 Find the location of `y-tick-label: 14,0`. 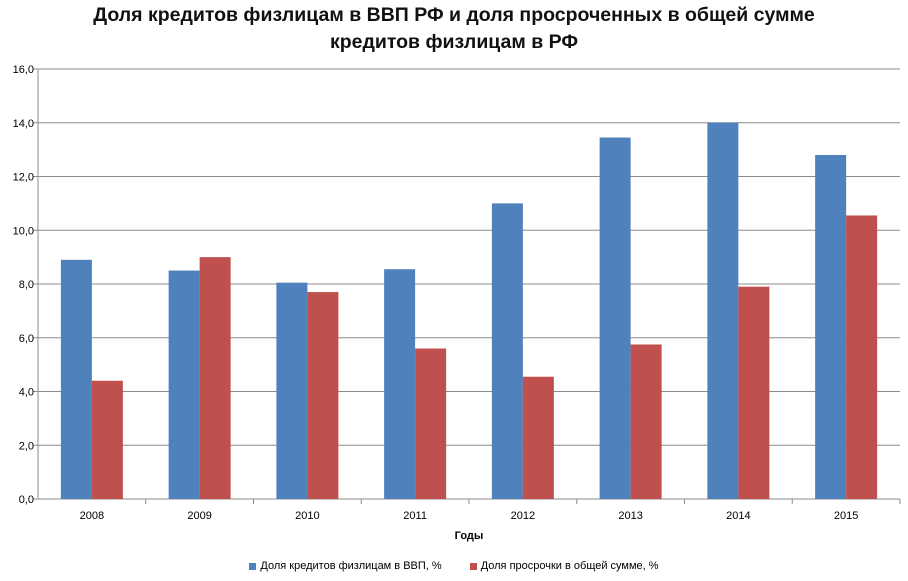

y-tick-label: 14,0 is located at coordinates (23, 124).